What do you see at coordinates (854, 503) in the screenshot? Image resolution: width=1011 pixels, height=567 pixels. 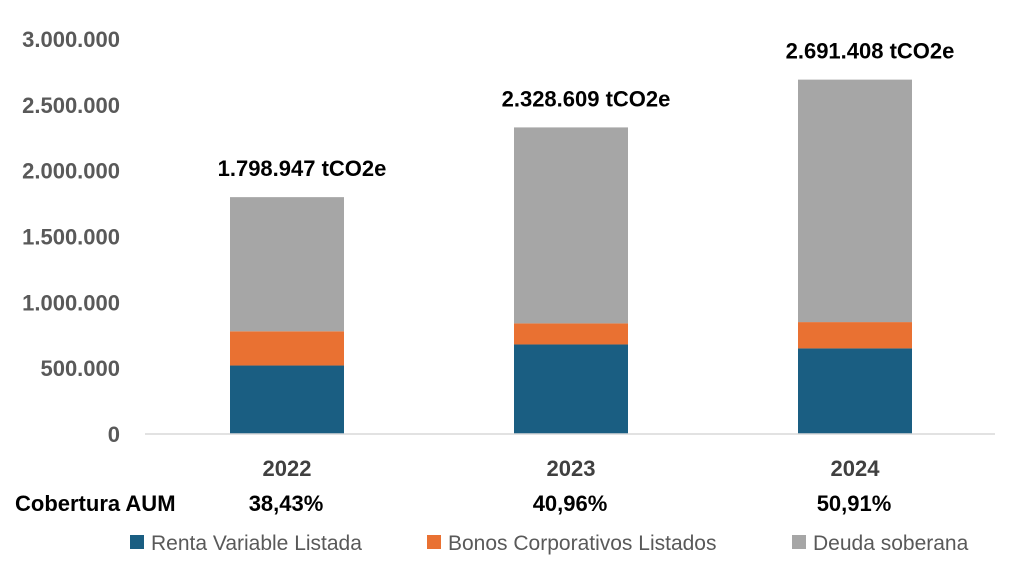 I see `coverage-value-2024: 50,91%` at bounding box center [854, 503].